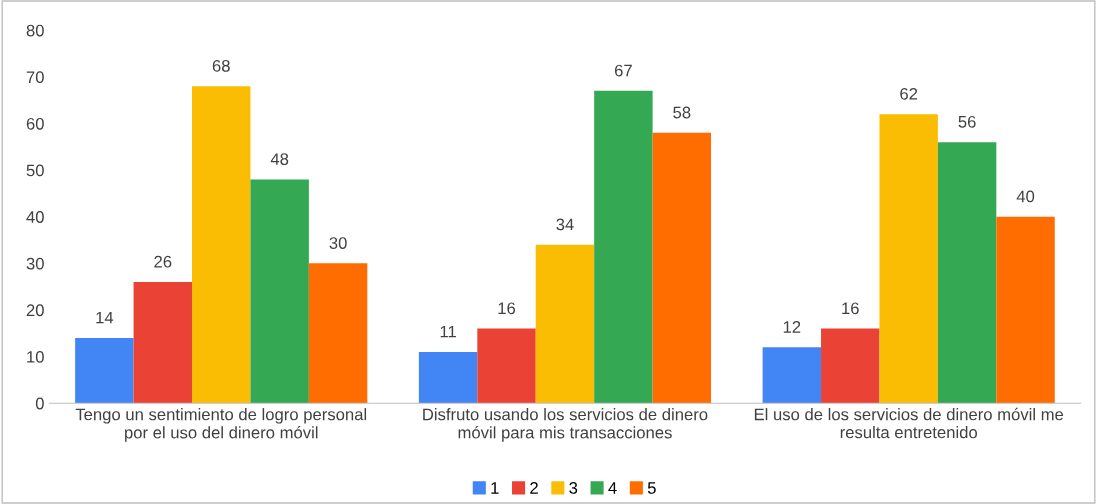  I want to click on x-tick-label: Tengo un sentimiento de logro personal por el uso del dinero móvil, so click(221, 425).